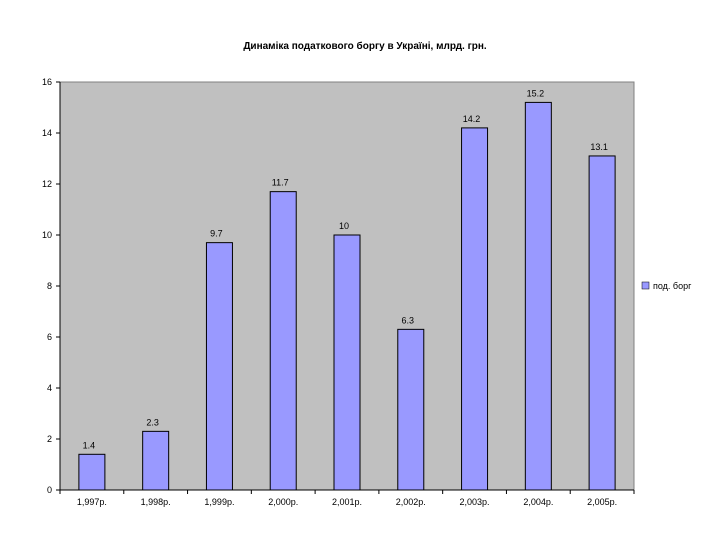 The width and height of the screenshot is (720, 540). Describe the element at coordinates (47, 133) in the screenshot. I see `y-tick-label: 14` at that location.